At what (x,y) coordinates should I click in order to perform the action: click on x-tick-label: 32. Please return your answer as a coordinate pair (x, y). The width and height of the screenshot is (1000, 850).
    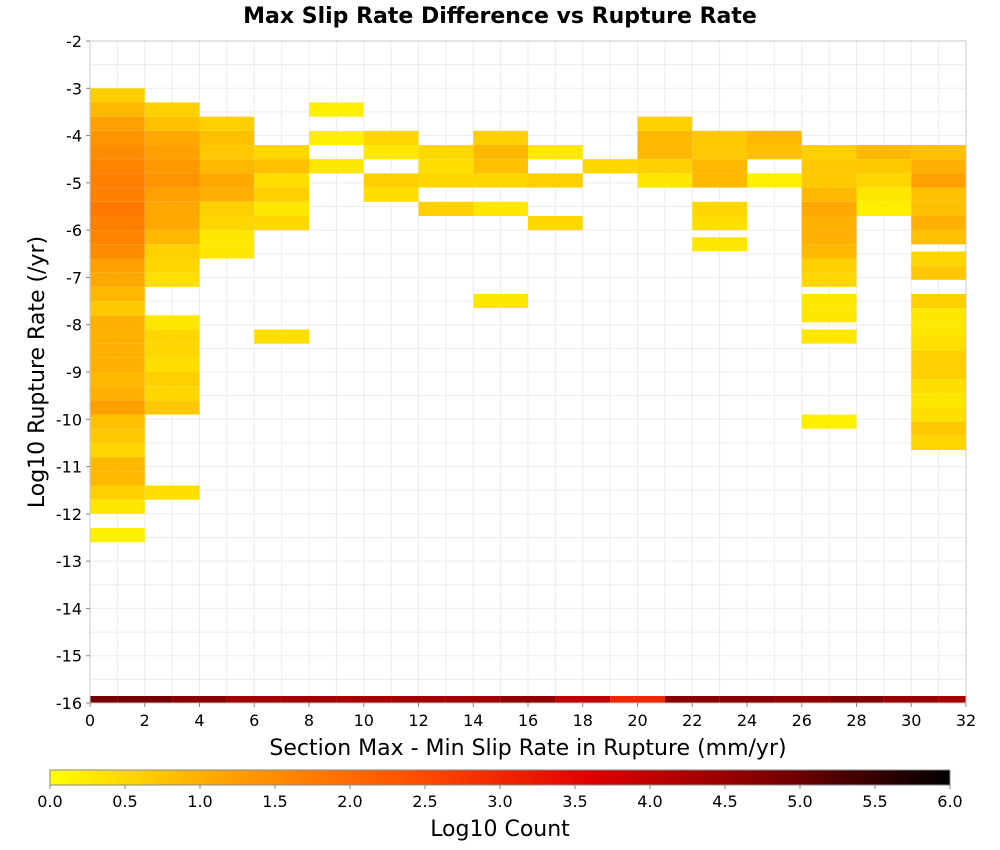
    Looking at the image, I should click on (966, 720).